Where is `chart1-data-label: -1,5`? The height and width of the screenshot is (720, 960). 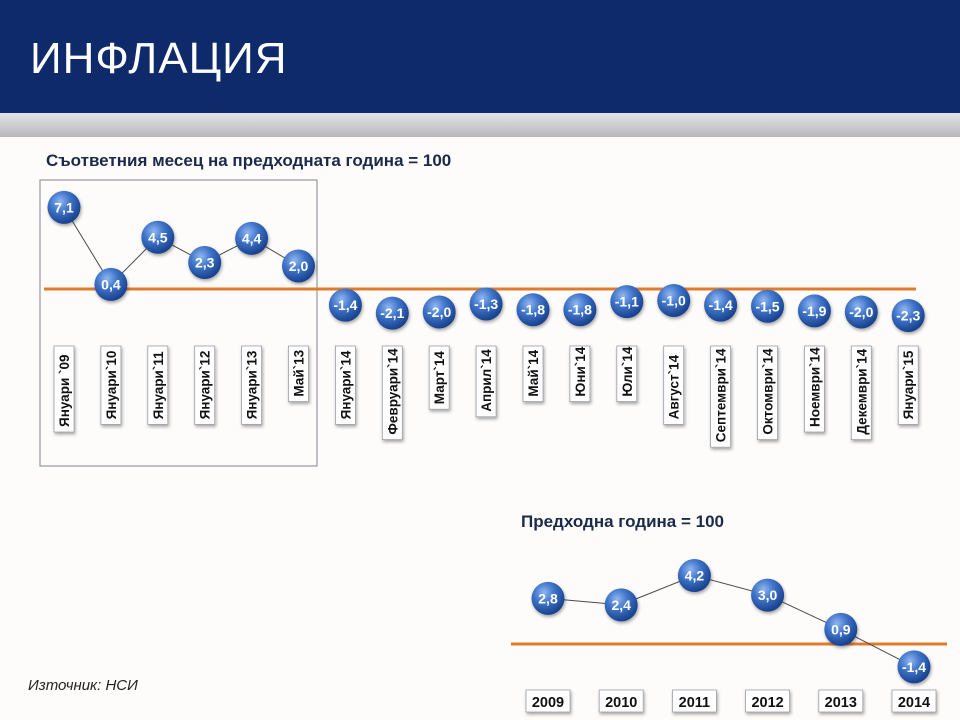 chart1-data-label: -1,5 is located at coordinates (767, 306).